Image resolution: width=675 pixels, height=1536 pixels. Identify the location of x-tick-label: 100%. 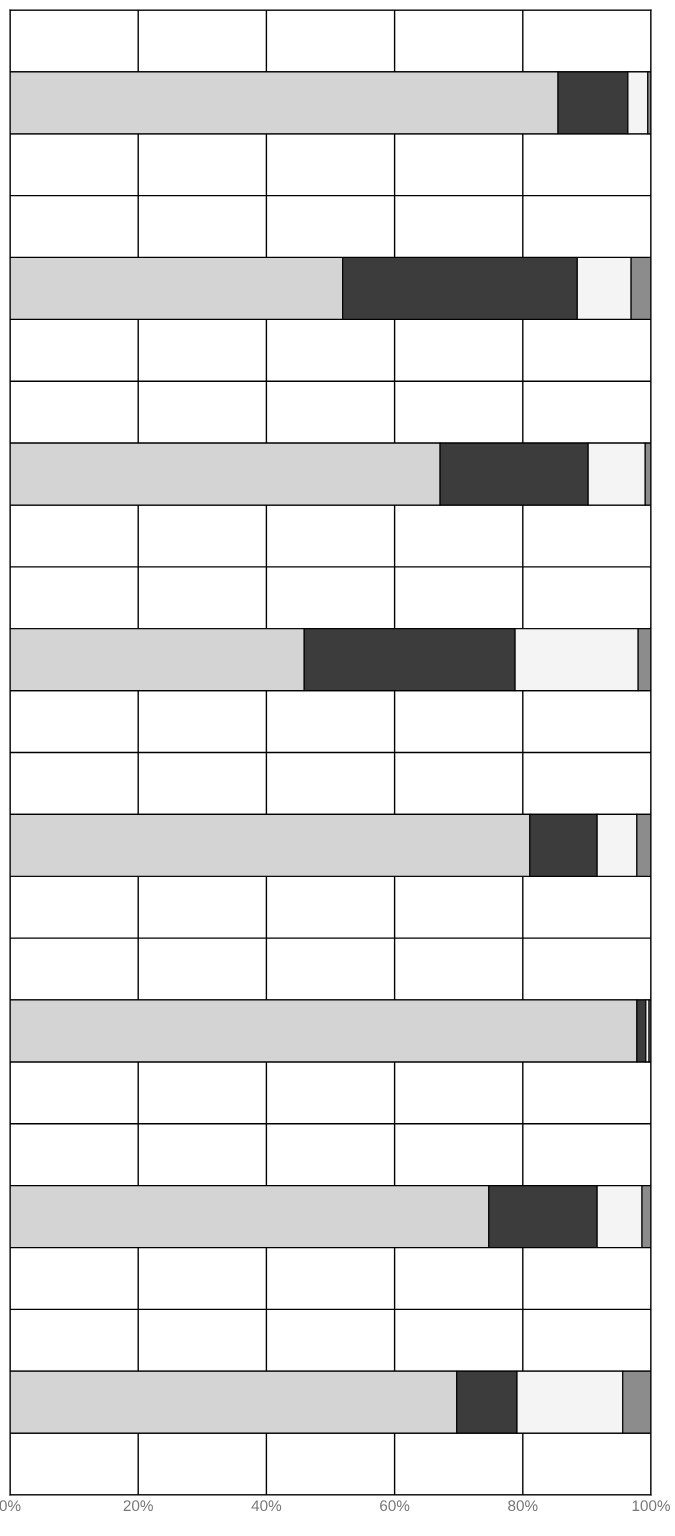
(651, 1506).